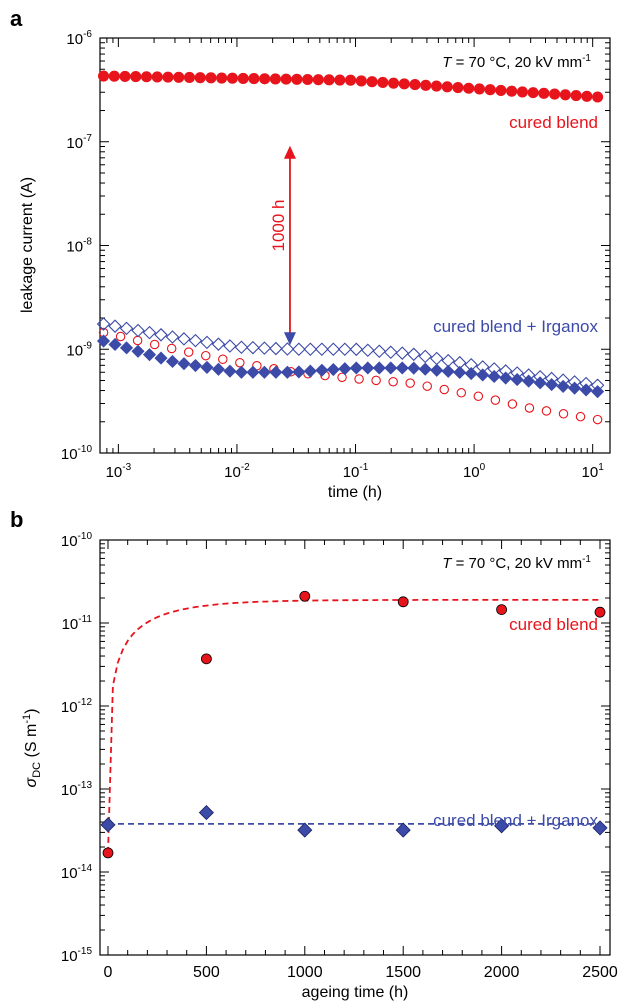 Image resolution: width=631 pixels, height=1003 pixels. Describe the element at coordinates (77, 453) in the screenshot. I see `y-tick-label-a: 10-10` at that location.